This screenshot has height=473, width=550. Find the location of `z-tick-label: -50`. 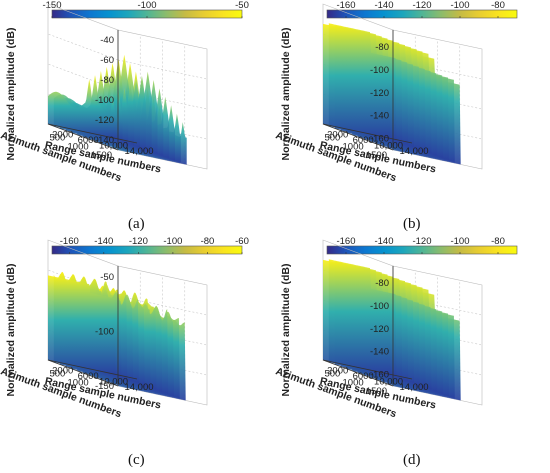

z-tick-label: -50 is located at coordinates (107, 277).